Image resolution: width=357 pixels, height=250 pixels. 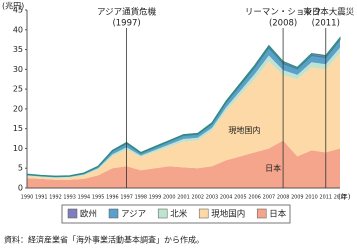 What do you see at coordinates (278, 214) in the screenshot?
I see `legend-label: 日本` at bounding box center [278, 214].